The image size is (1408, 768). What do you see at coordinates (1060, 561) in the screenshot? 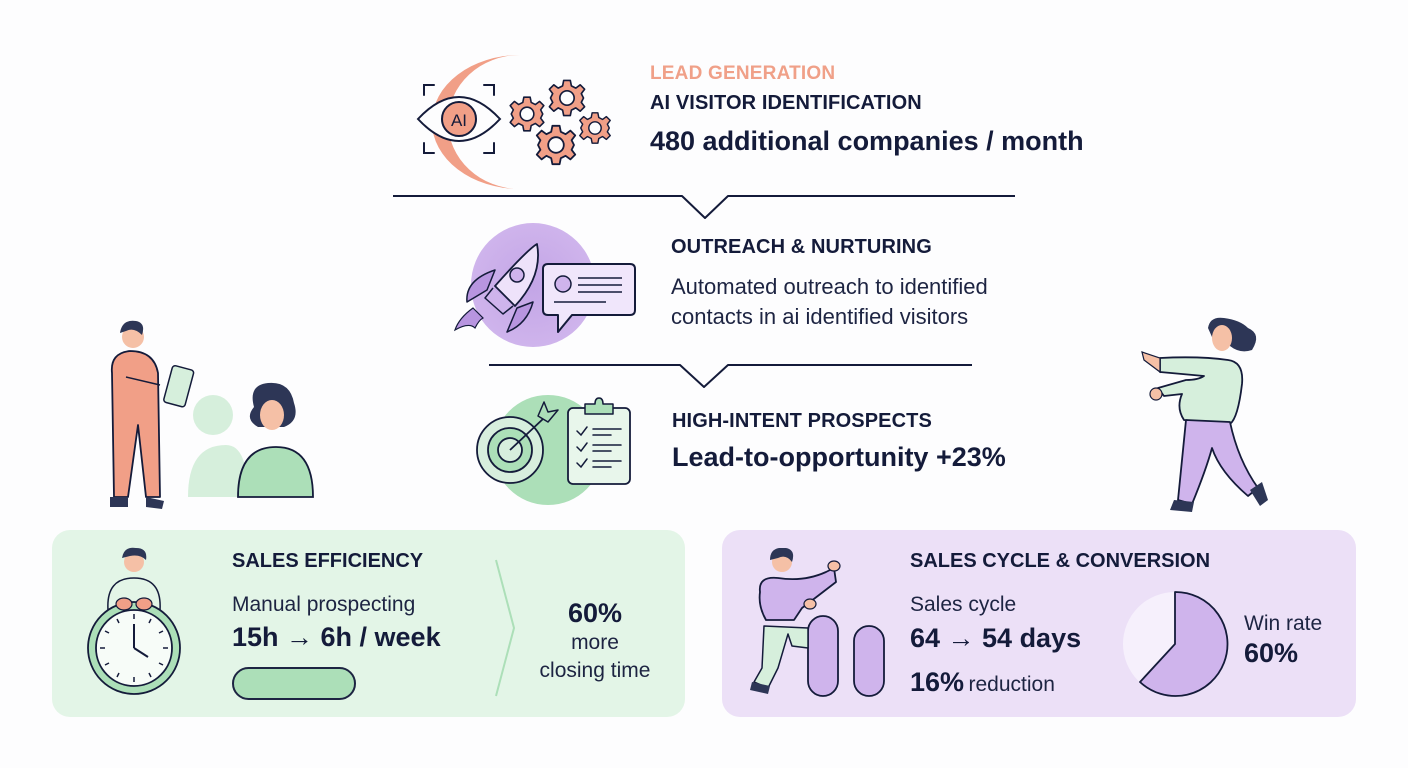
I see `sales-cycle-title: SALES CYCLE & CONVERSION` at bounding box center [1060, 561].